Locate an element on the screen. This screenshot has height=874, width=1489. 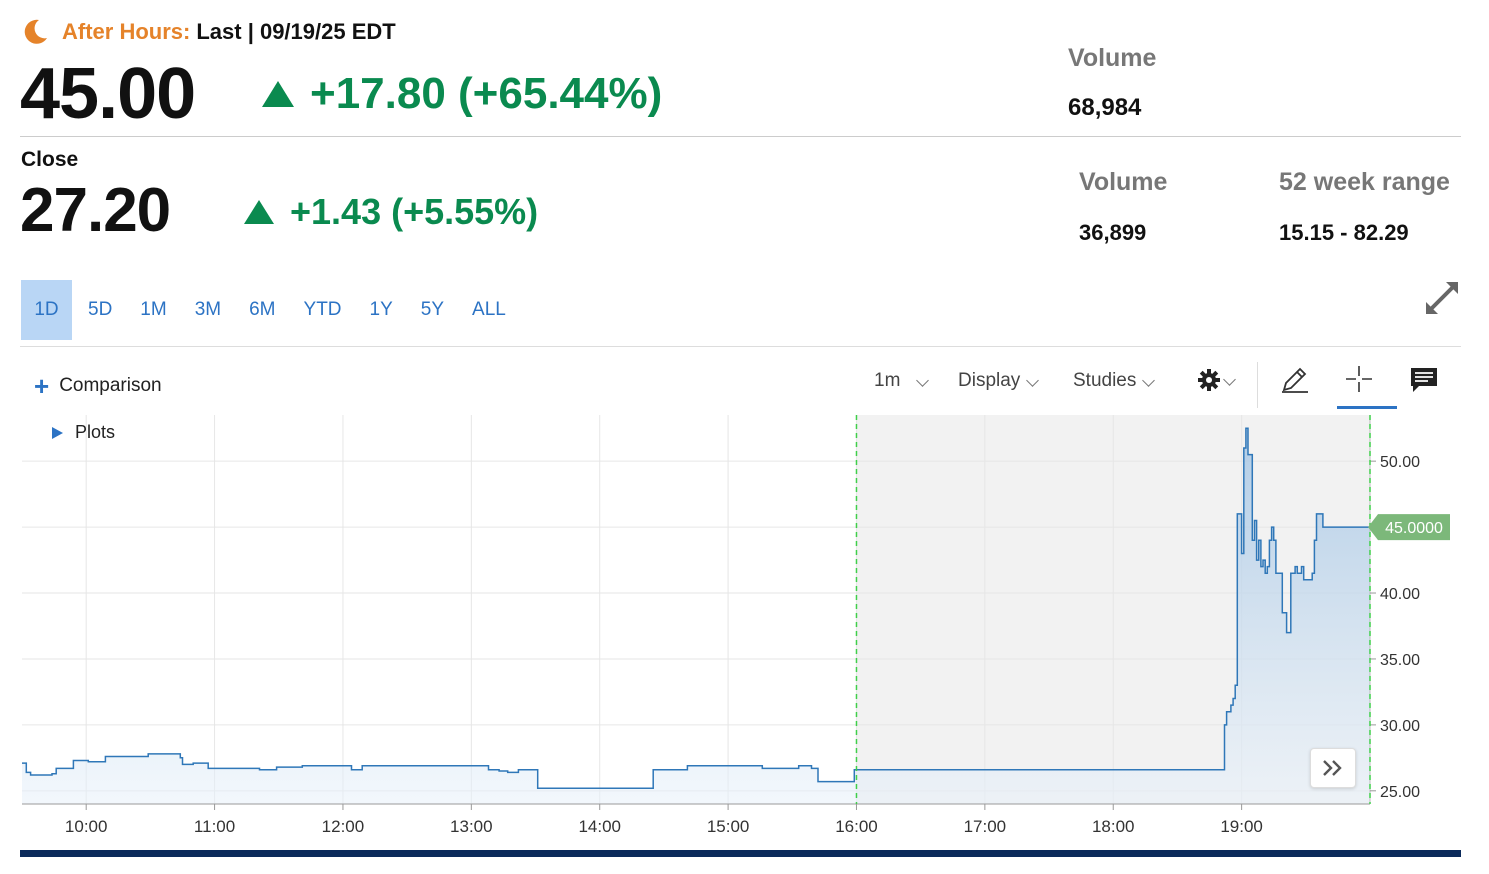
x-tick-label: 15:00 is located at coordinates (728, 826).